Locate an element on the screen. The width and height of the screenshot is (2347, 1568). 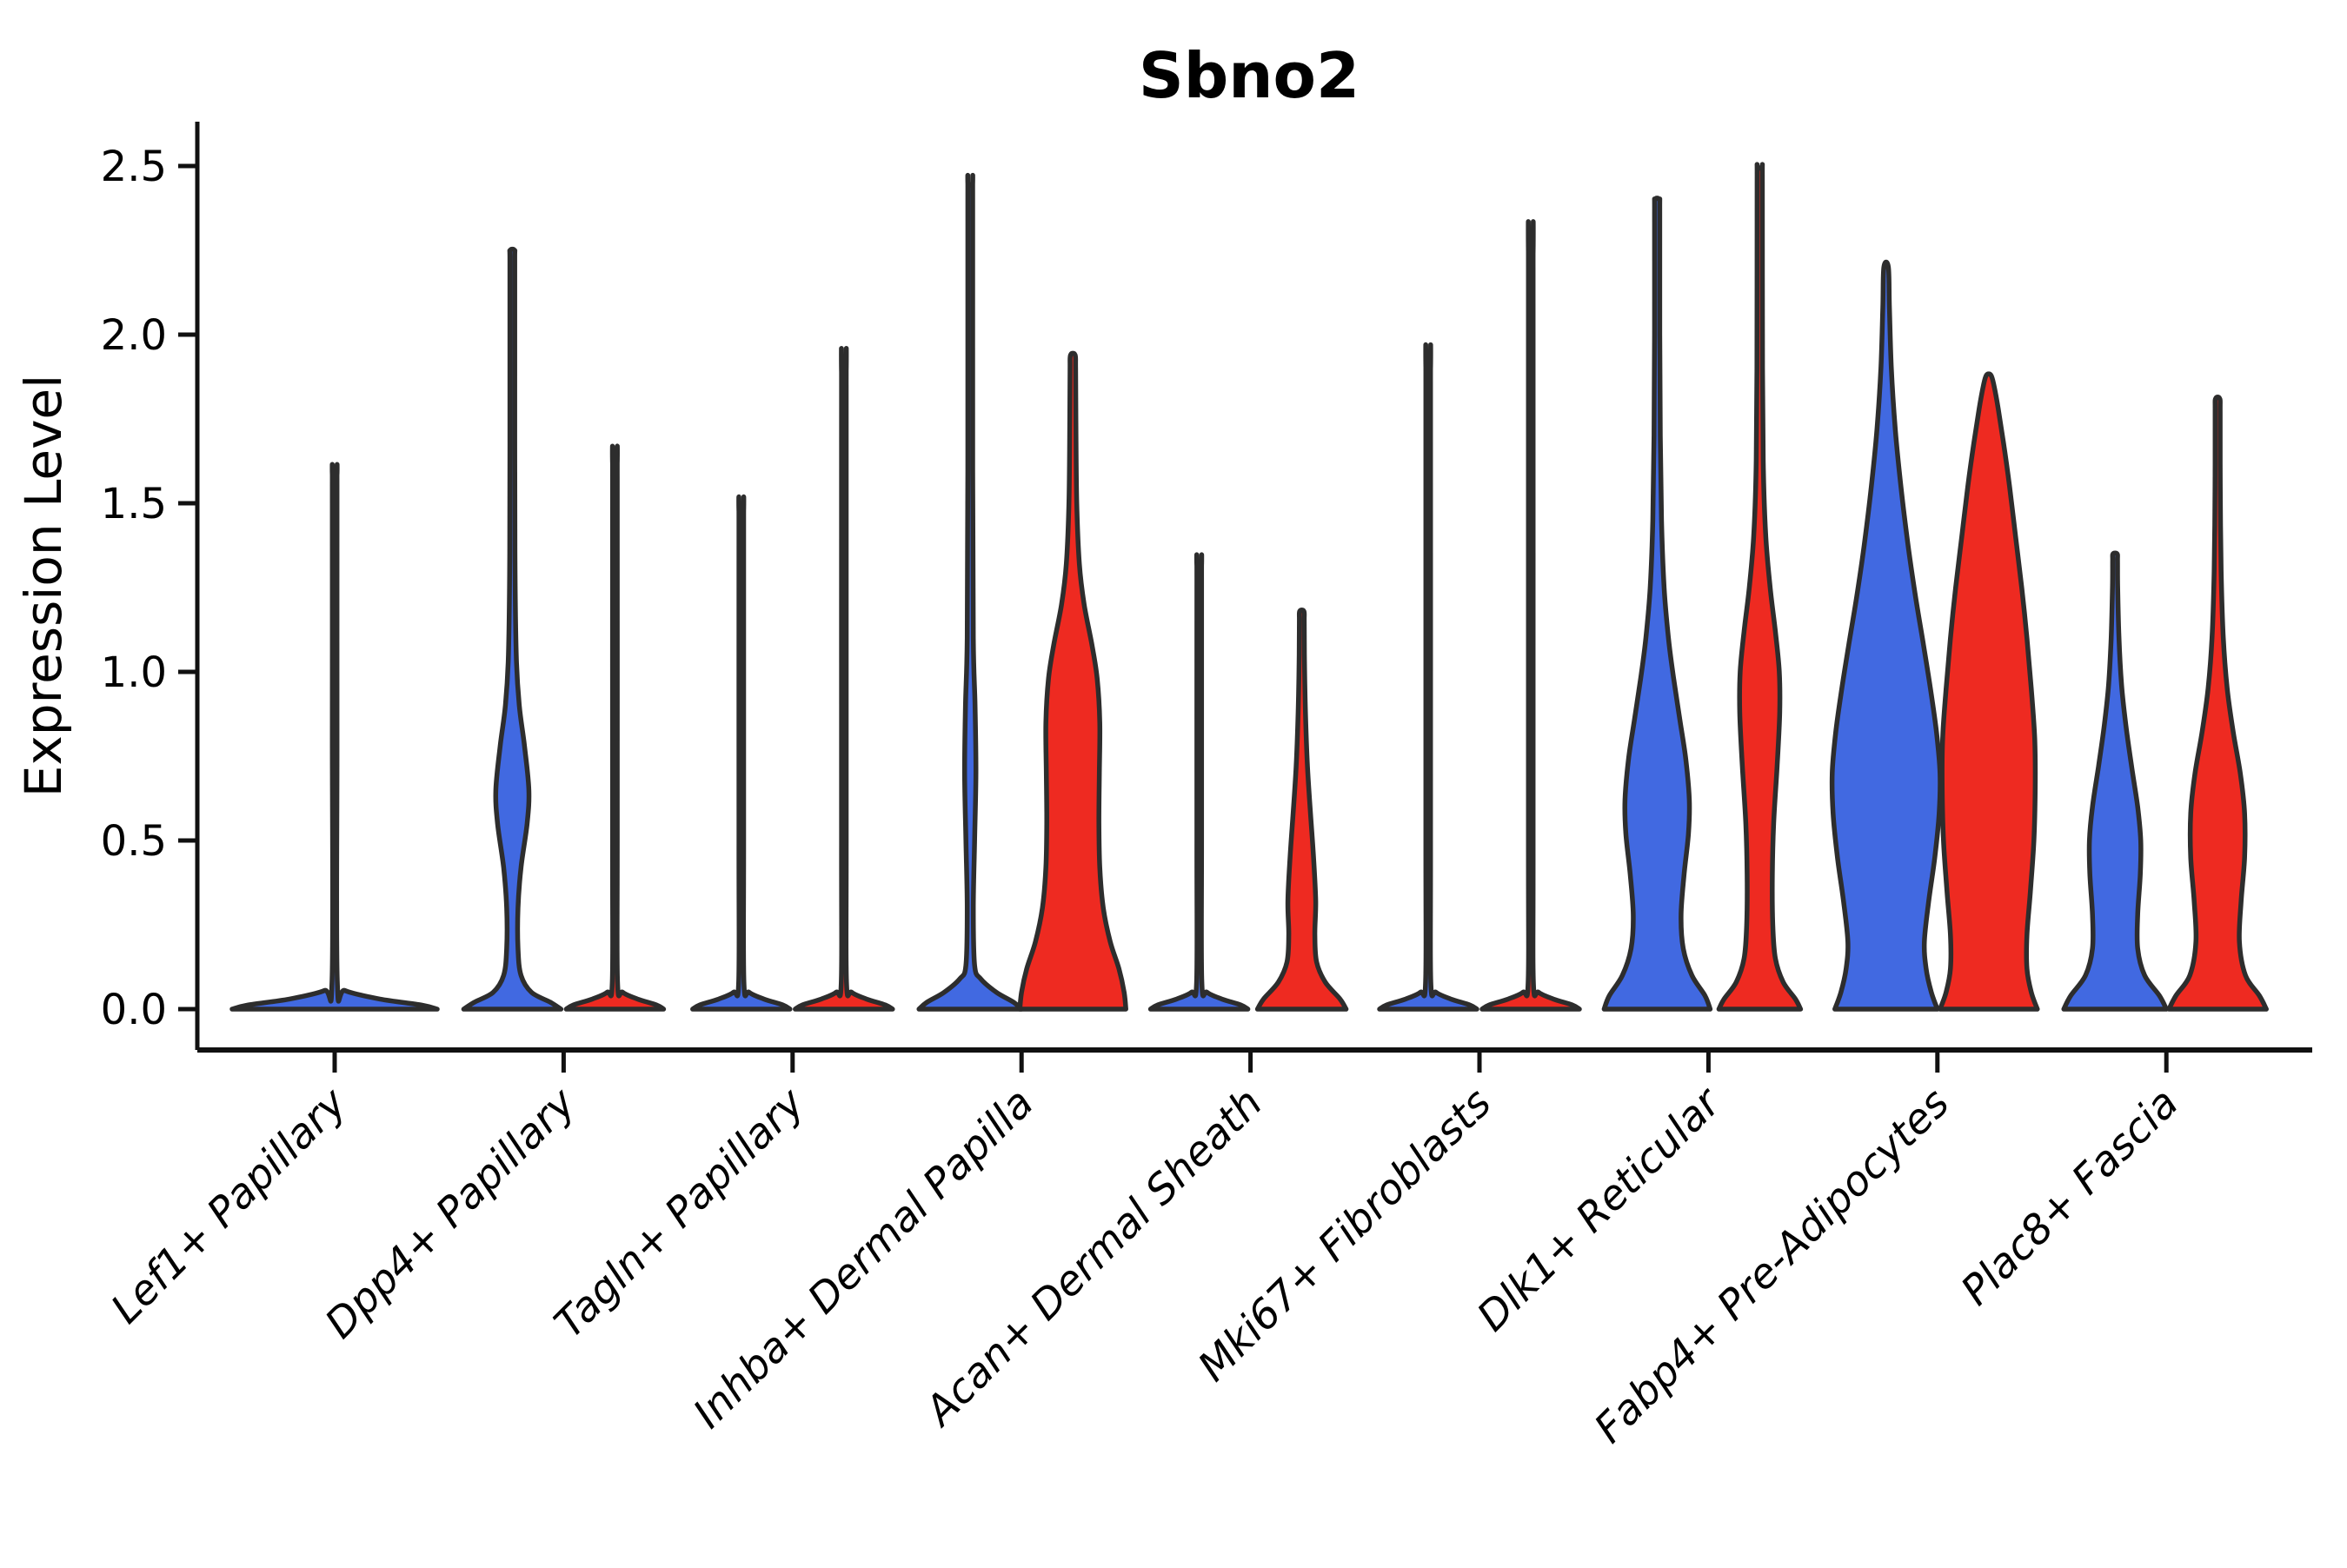
y-tick-label-2.0: 2.0 is located at coordinates (134, 335).